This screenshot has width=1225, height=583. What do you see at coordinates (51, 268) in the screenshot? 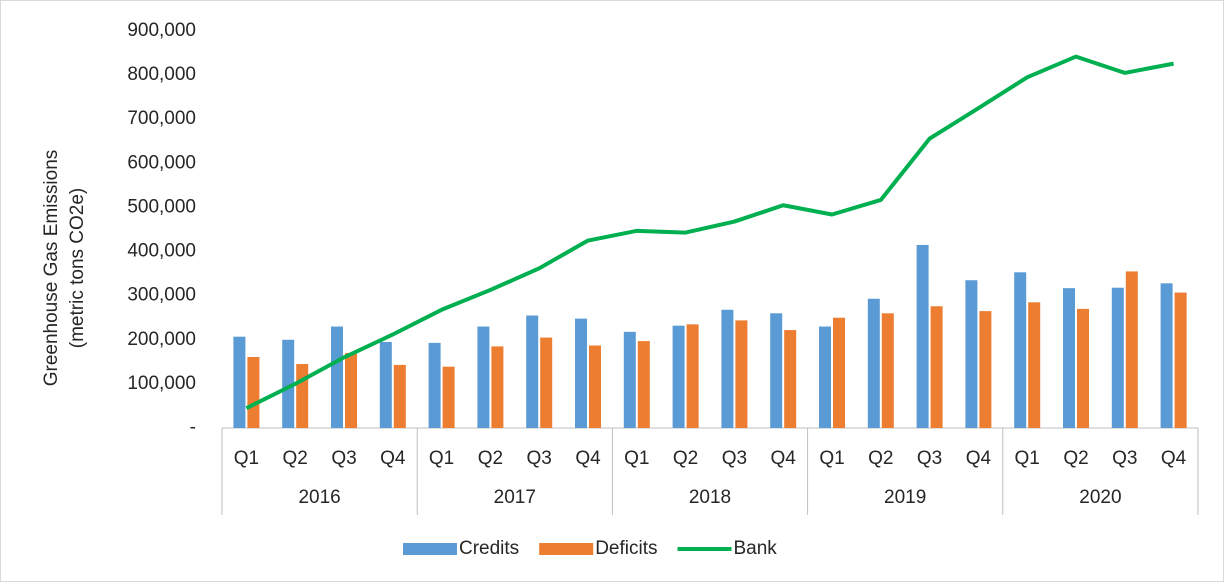
I see `y-axis-label: Greenhouse Gas Emissions` at bounding box center [51, 268].